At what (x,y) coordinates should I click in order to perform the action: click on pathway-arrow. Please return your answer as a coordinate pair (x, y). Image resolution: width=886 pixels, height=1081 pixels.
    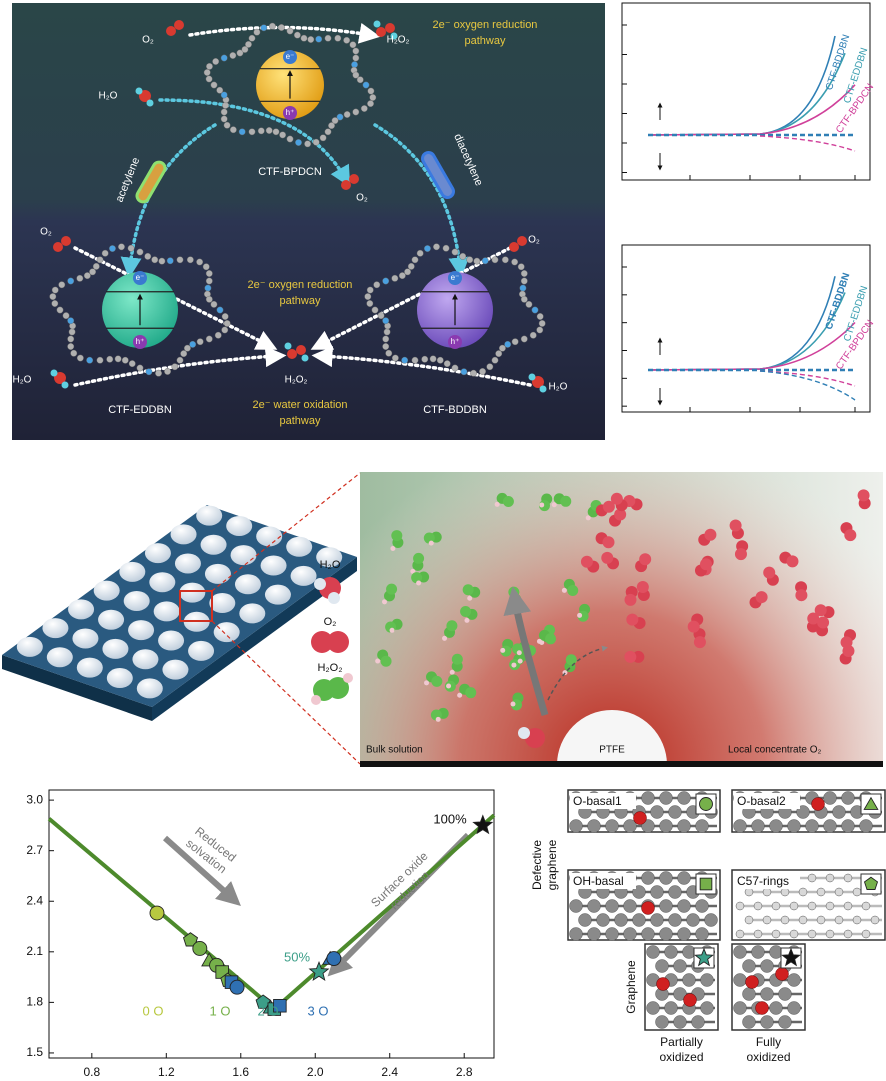
    Looking at the image, I should click on (421, 201).